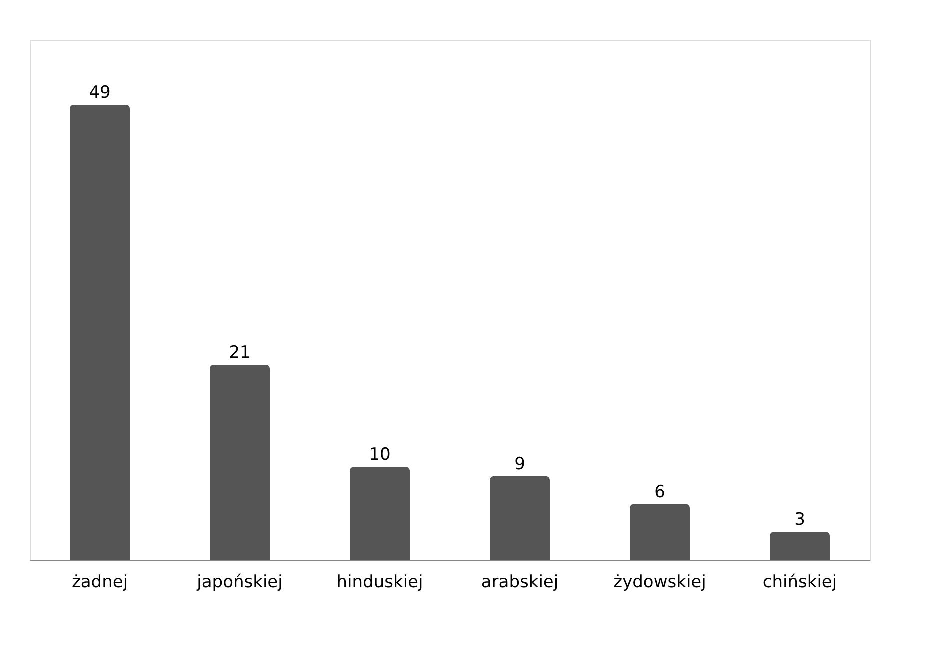 The image size is (931, 658). I want to click on data-label: 21, so click(240, 353).